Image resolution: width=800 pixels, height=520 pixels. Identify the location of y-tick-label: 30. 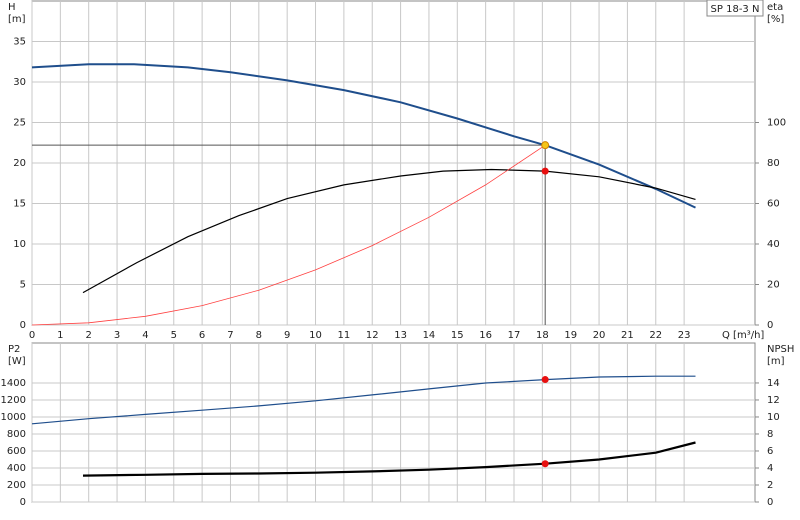
(19, 82).